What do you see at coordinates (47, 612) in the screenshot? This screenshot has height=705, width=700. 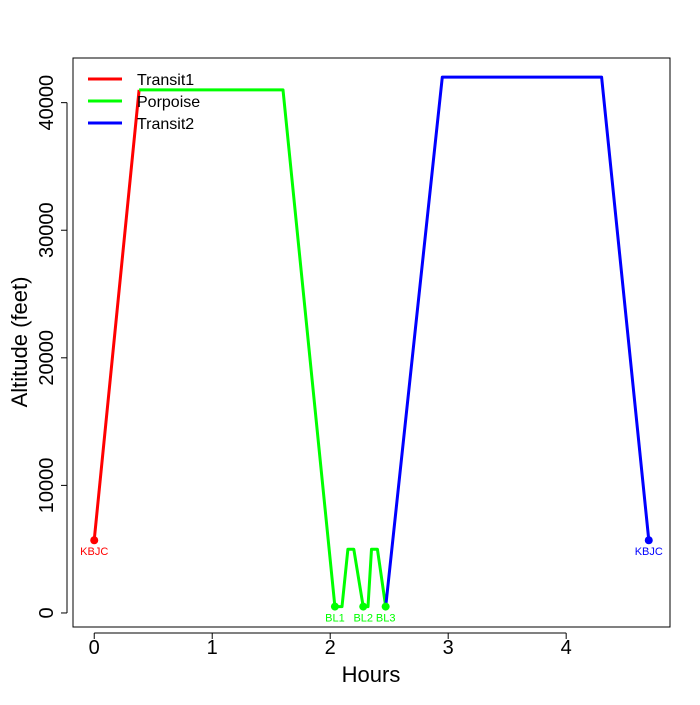 I see `y-tick-label: 0` at bounding box center [47, 612].